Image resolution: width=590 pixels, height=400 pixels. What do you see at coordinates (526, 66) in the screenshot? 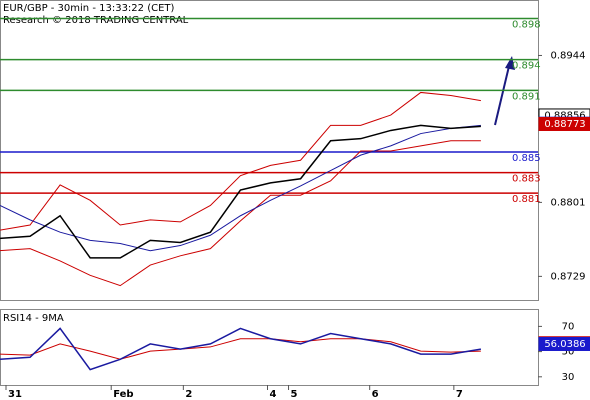
I see `level-label: 0.894` at bounding box center [526, 66].